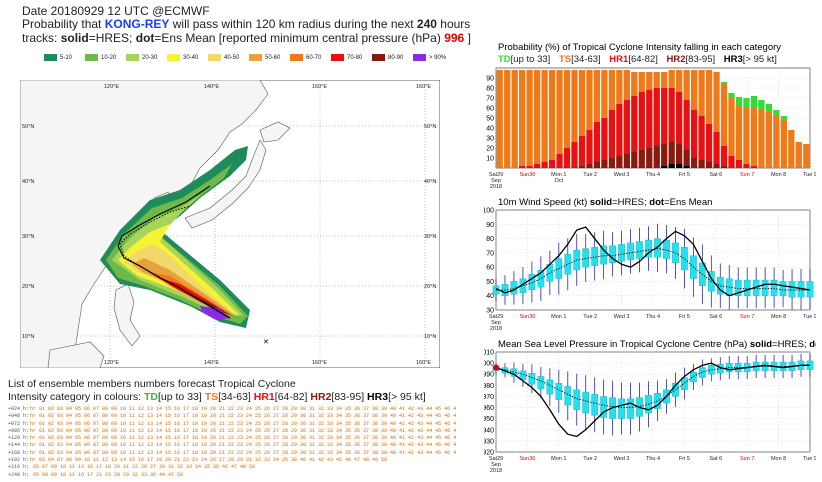 The image size is (822, 482). I want to click on map-marker-x: ✕, so click(266, 342).